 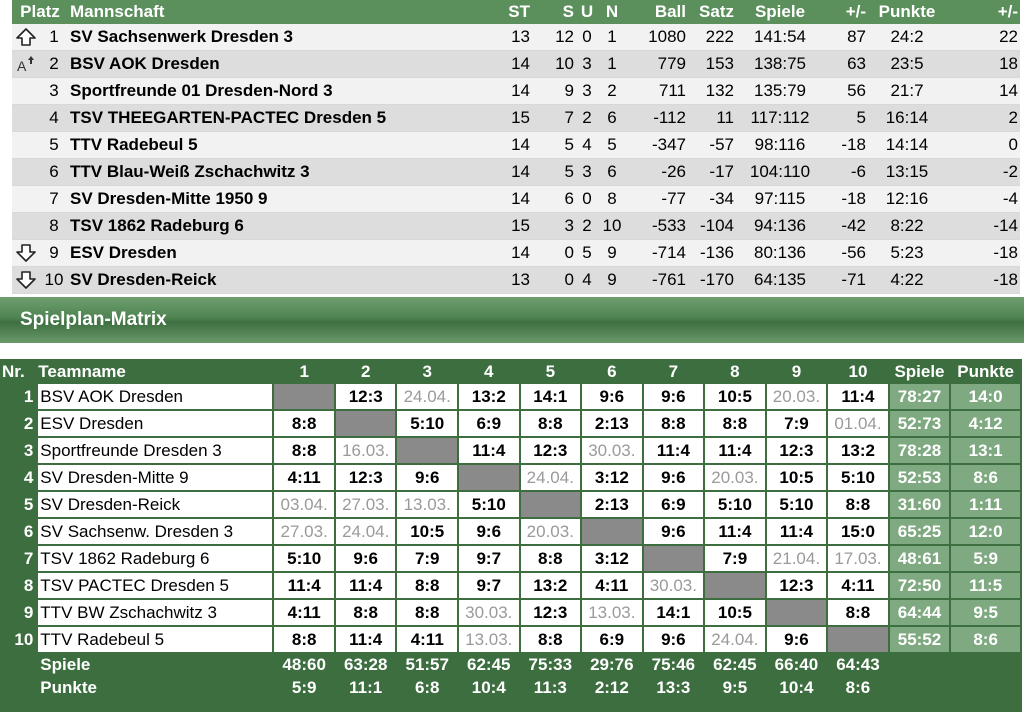 What do you see at coordinates (858, 558) in the screenshot?
I see `match-date: 17.03.` at bounding box center [858, 558].